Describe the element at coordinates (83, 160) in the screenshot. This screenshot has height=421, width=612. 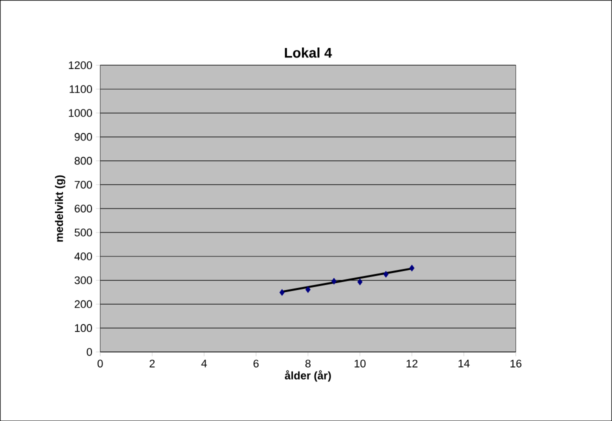
I see `y-tick-label: 800` at that location.